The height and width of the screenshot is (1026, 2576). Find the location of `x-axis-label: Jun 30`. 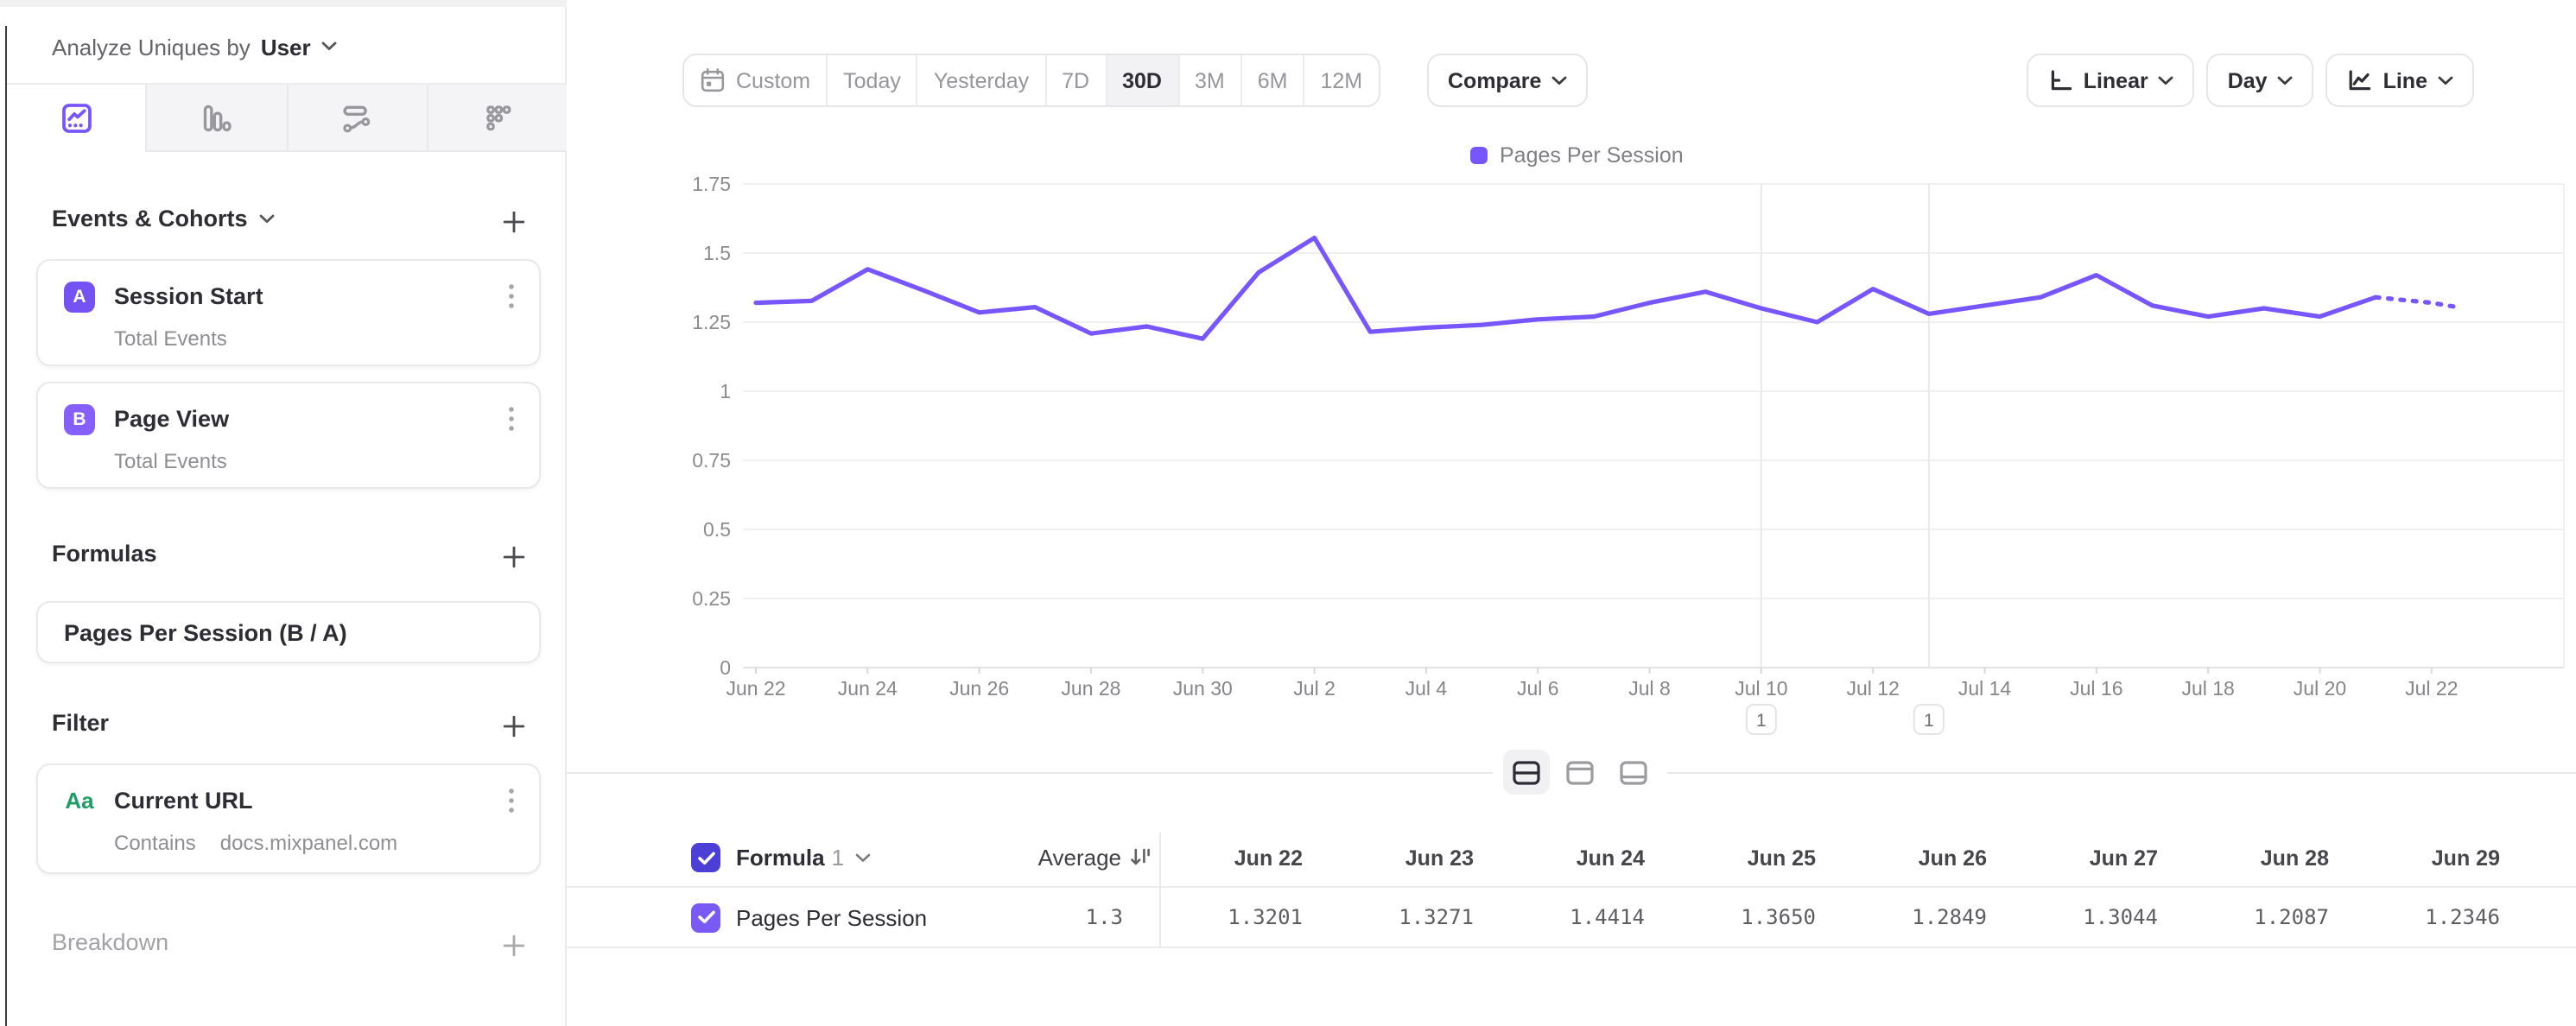

x-axis-label: Jun 30 is located at coordinates (1203, 688).